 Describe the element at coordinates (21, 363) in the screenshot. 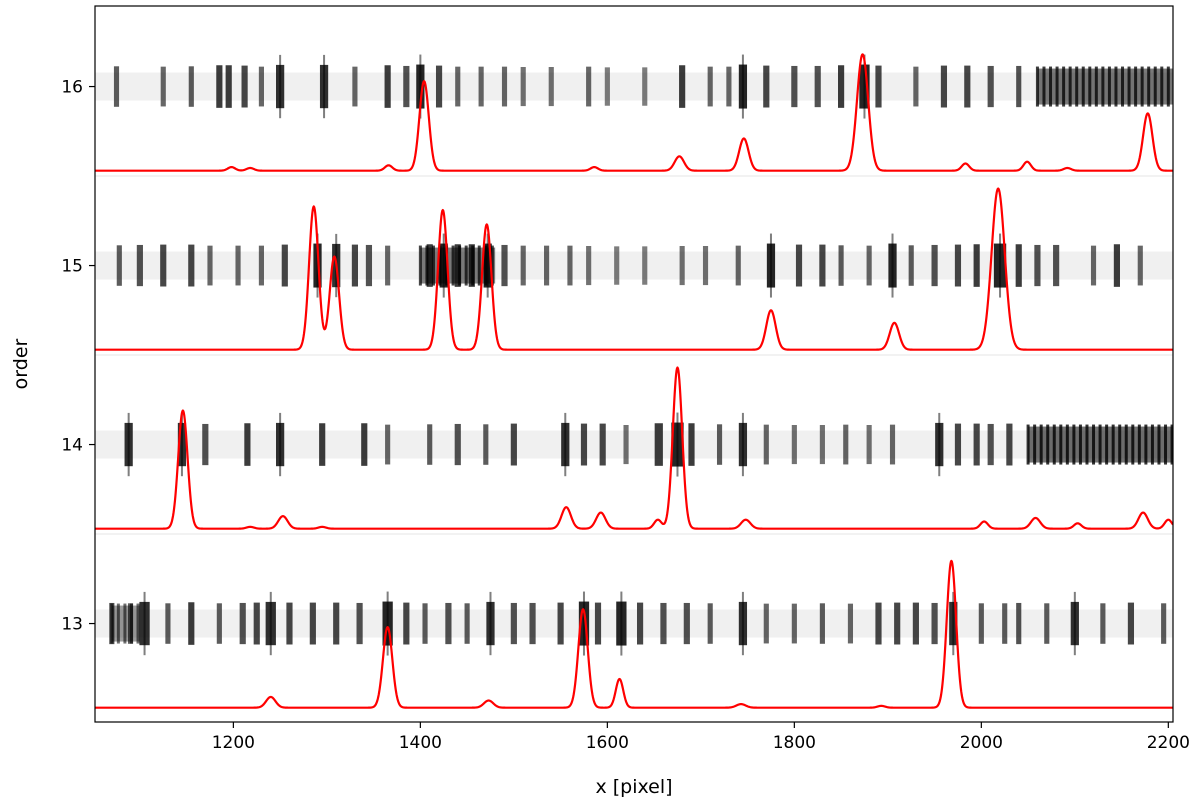

I see `y-axis-label: order` at that location.